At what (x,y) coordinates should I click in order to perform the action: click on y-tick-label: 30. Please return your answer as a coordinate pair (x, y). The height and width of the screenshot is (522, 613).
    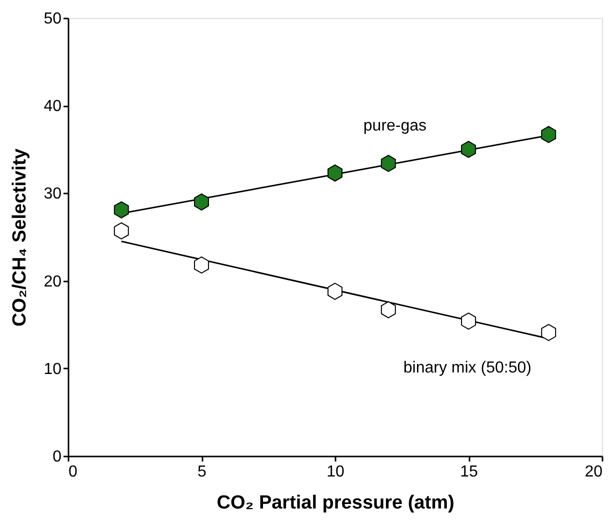
    Looking at the image, I should click on (53, 194).